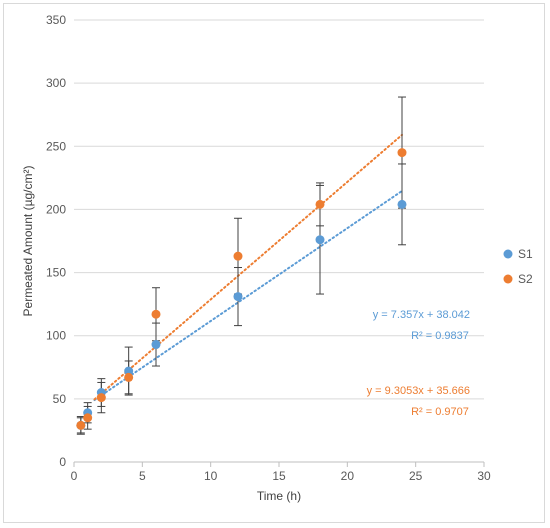  I want to click on y-tick-label: 250, so click(56, 146).